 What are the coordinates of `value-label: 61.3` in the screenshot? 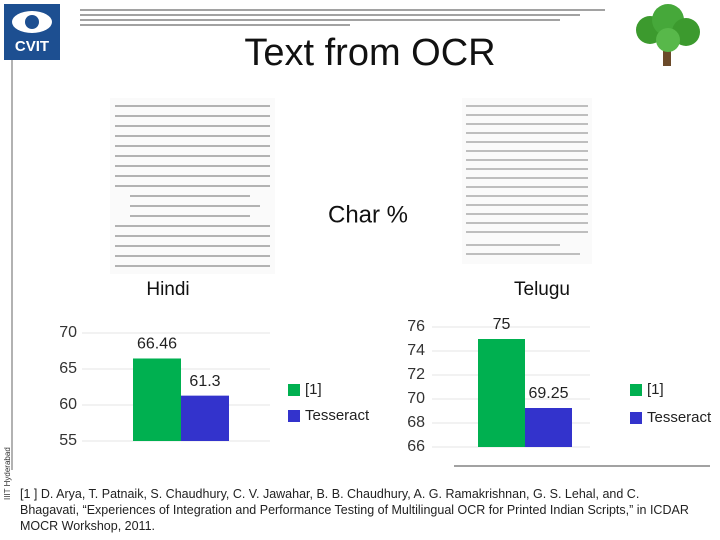 It's located at (204, 381).